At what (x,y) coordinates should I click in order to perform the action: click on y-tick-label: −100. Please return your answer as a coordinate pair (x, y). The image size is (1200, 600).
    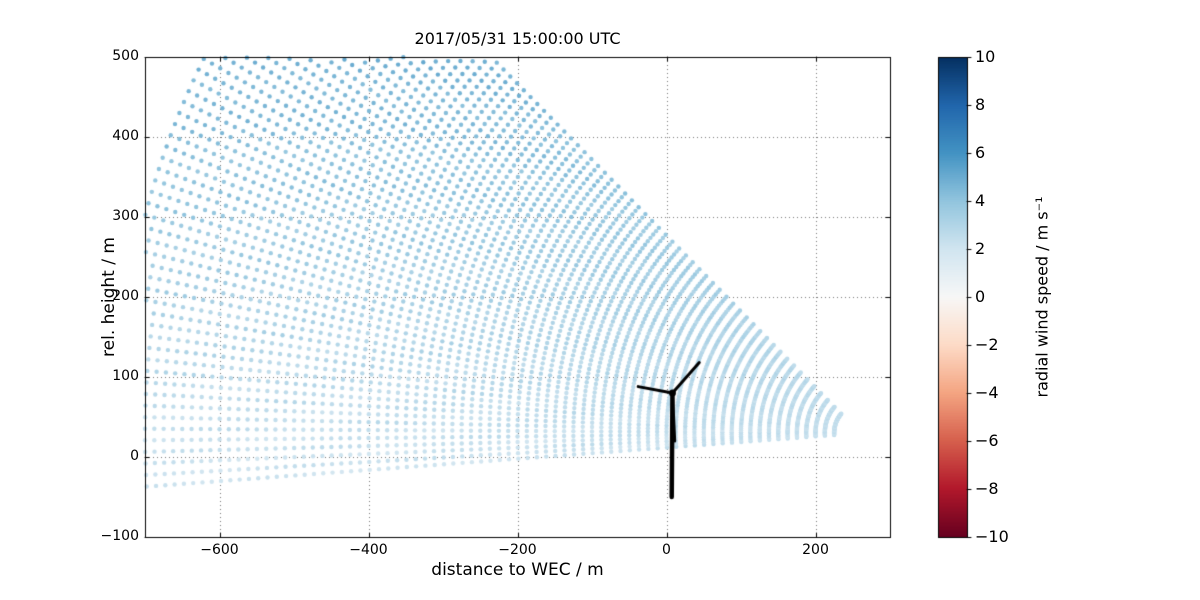
    Looking at the image, I should click on (119, 536).